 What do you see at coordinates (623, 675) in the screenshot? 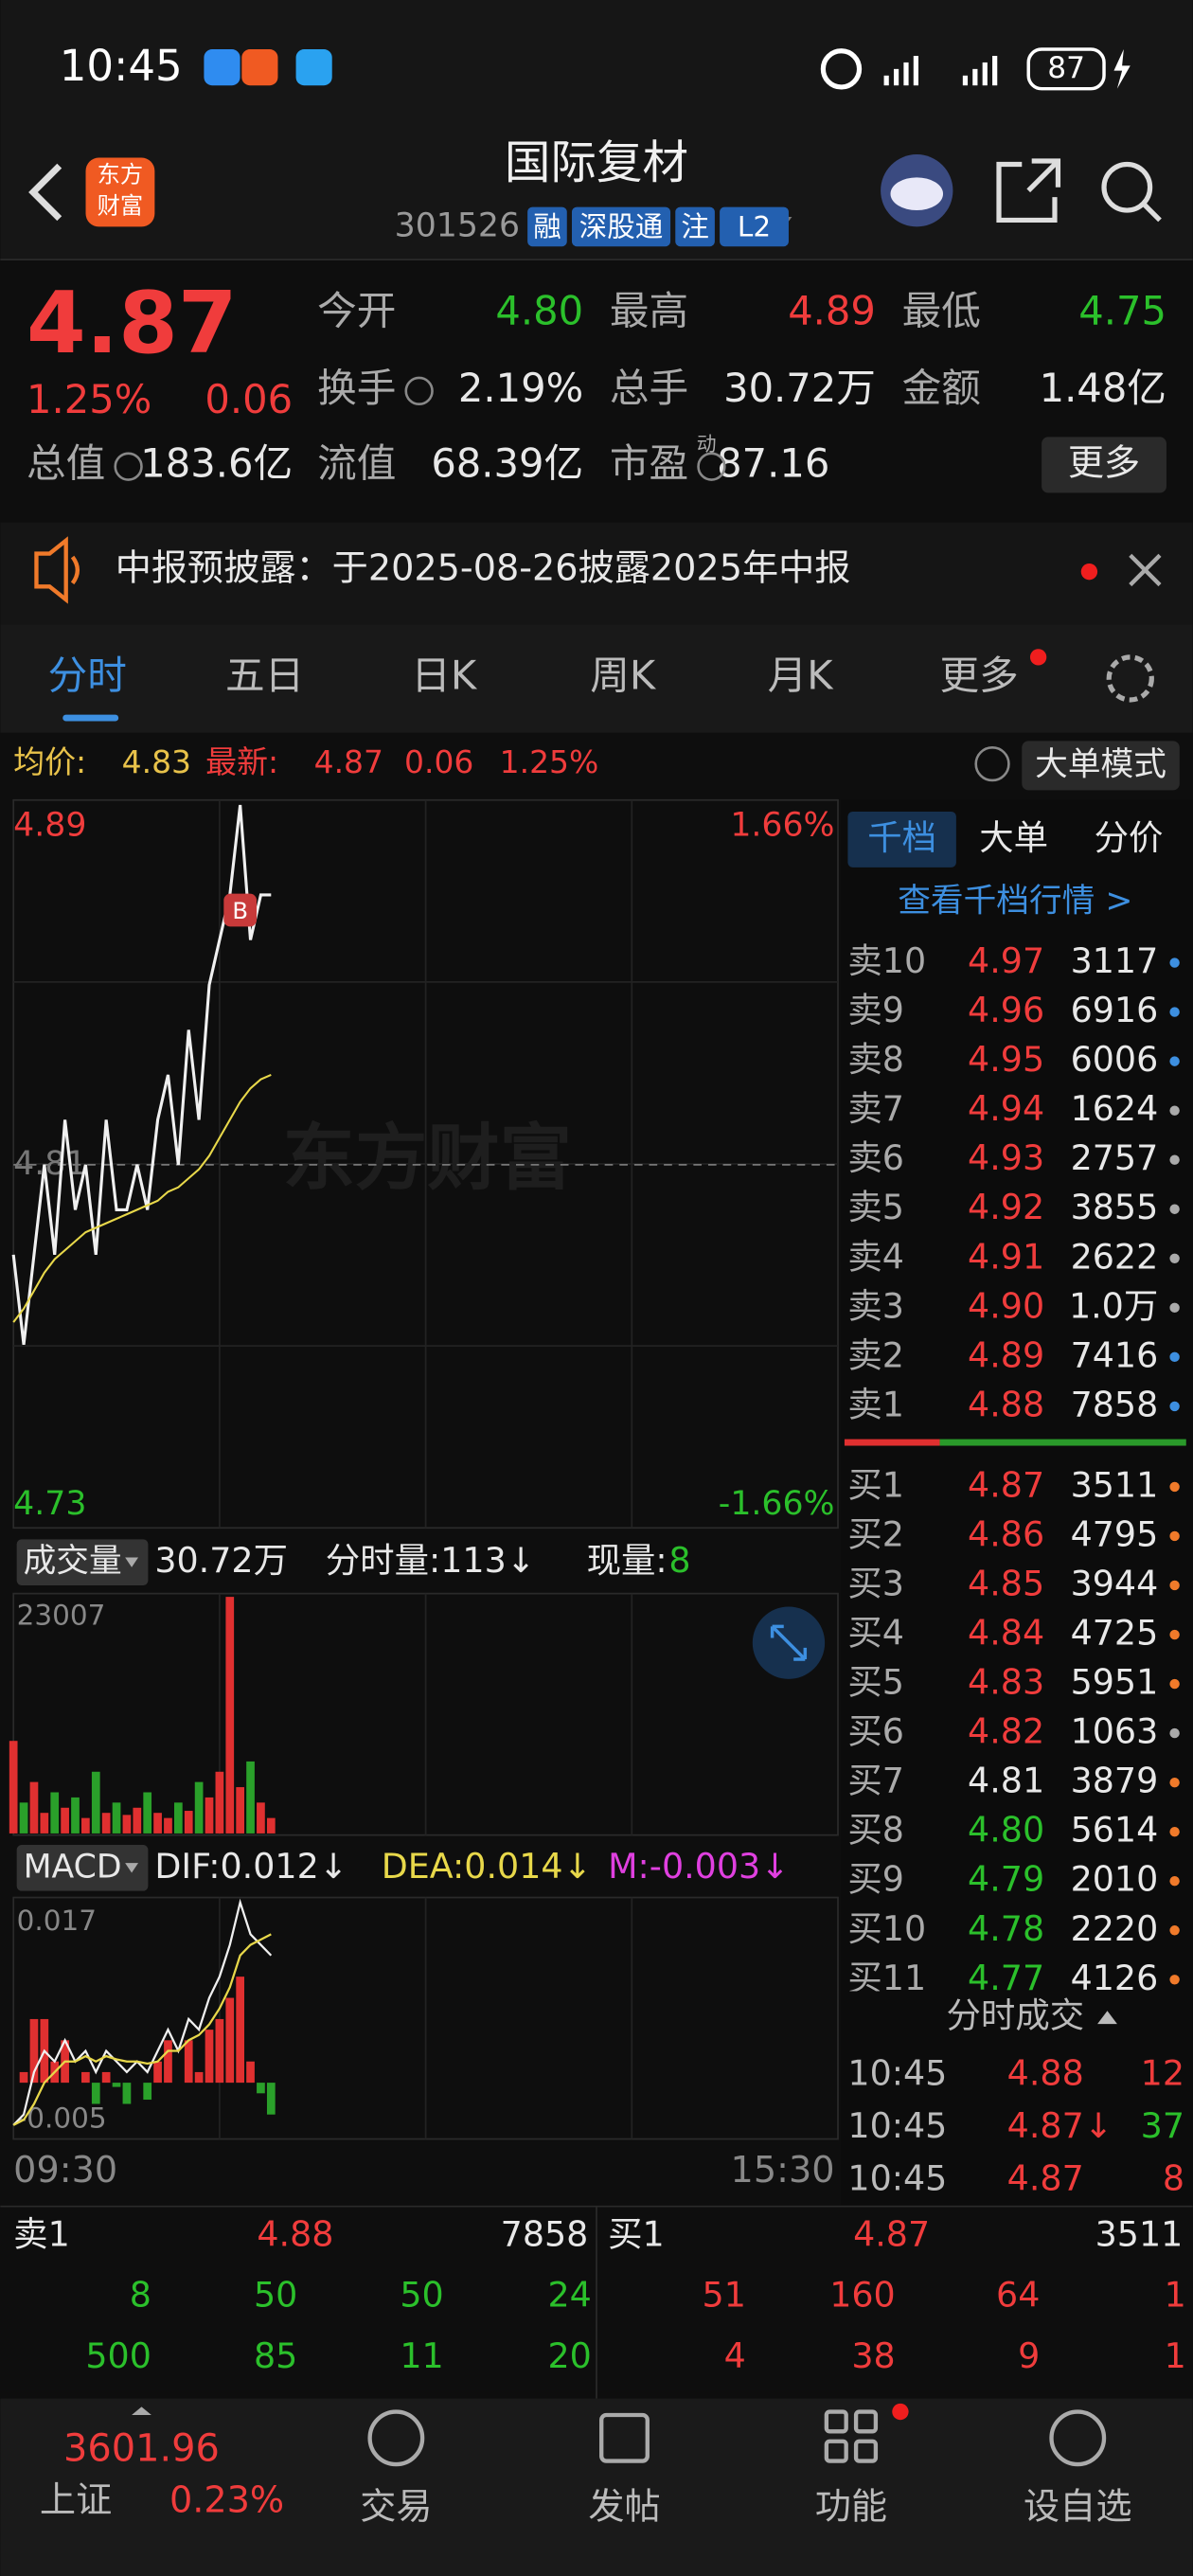
I see `tab: 周K` at bounding box center [623, 675].